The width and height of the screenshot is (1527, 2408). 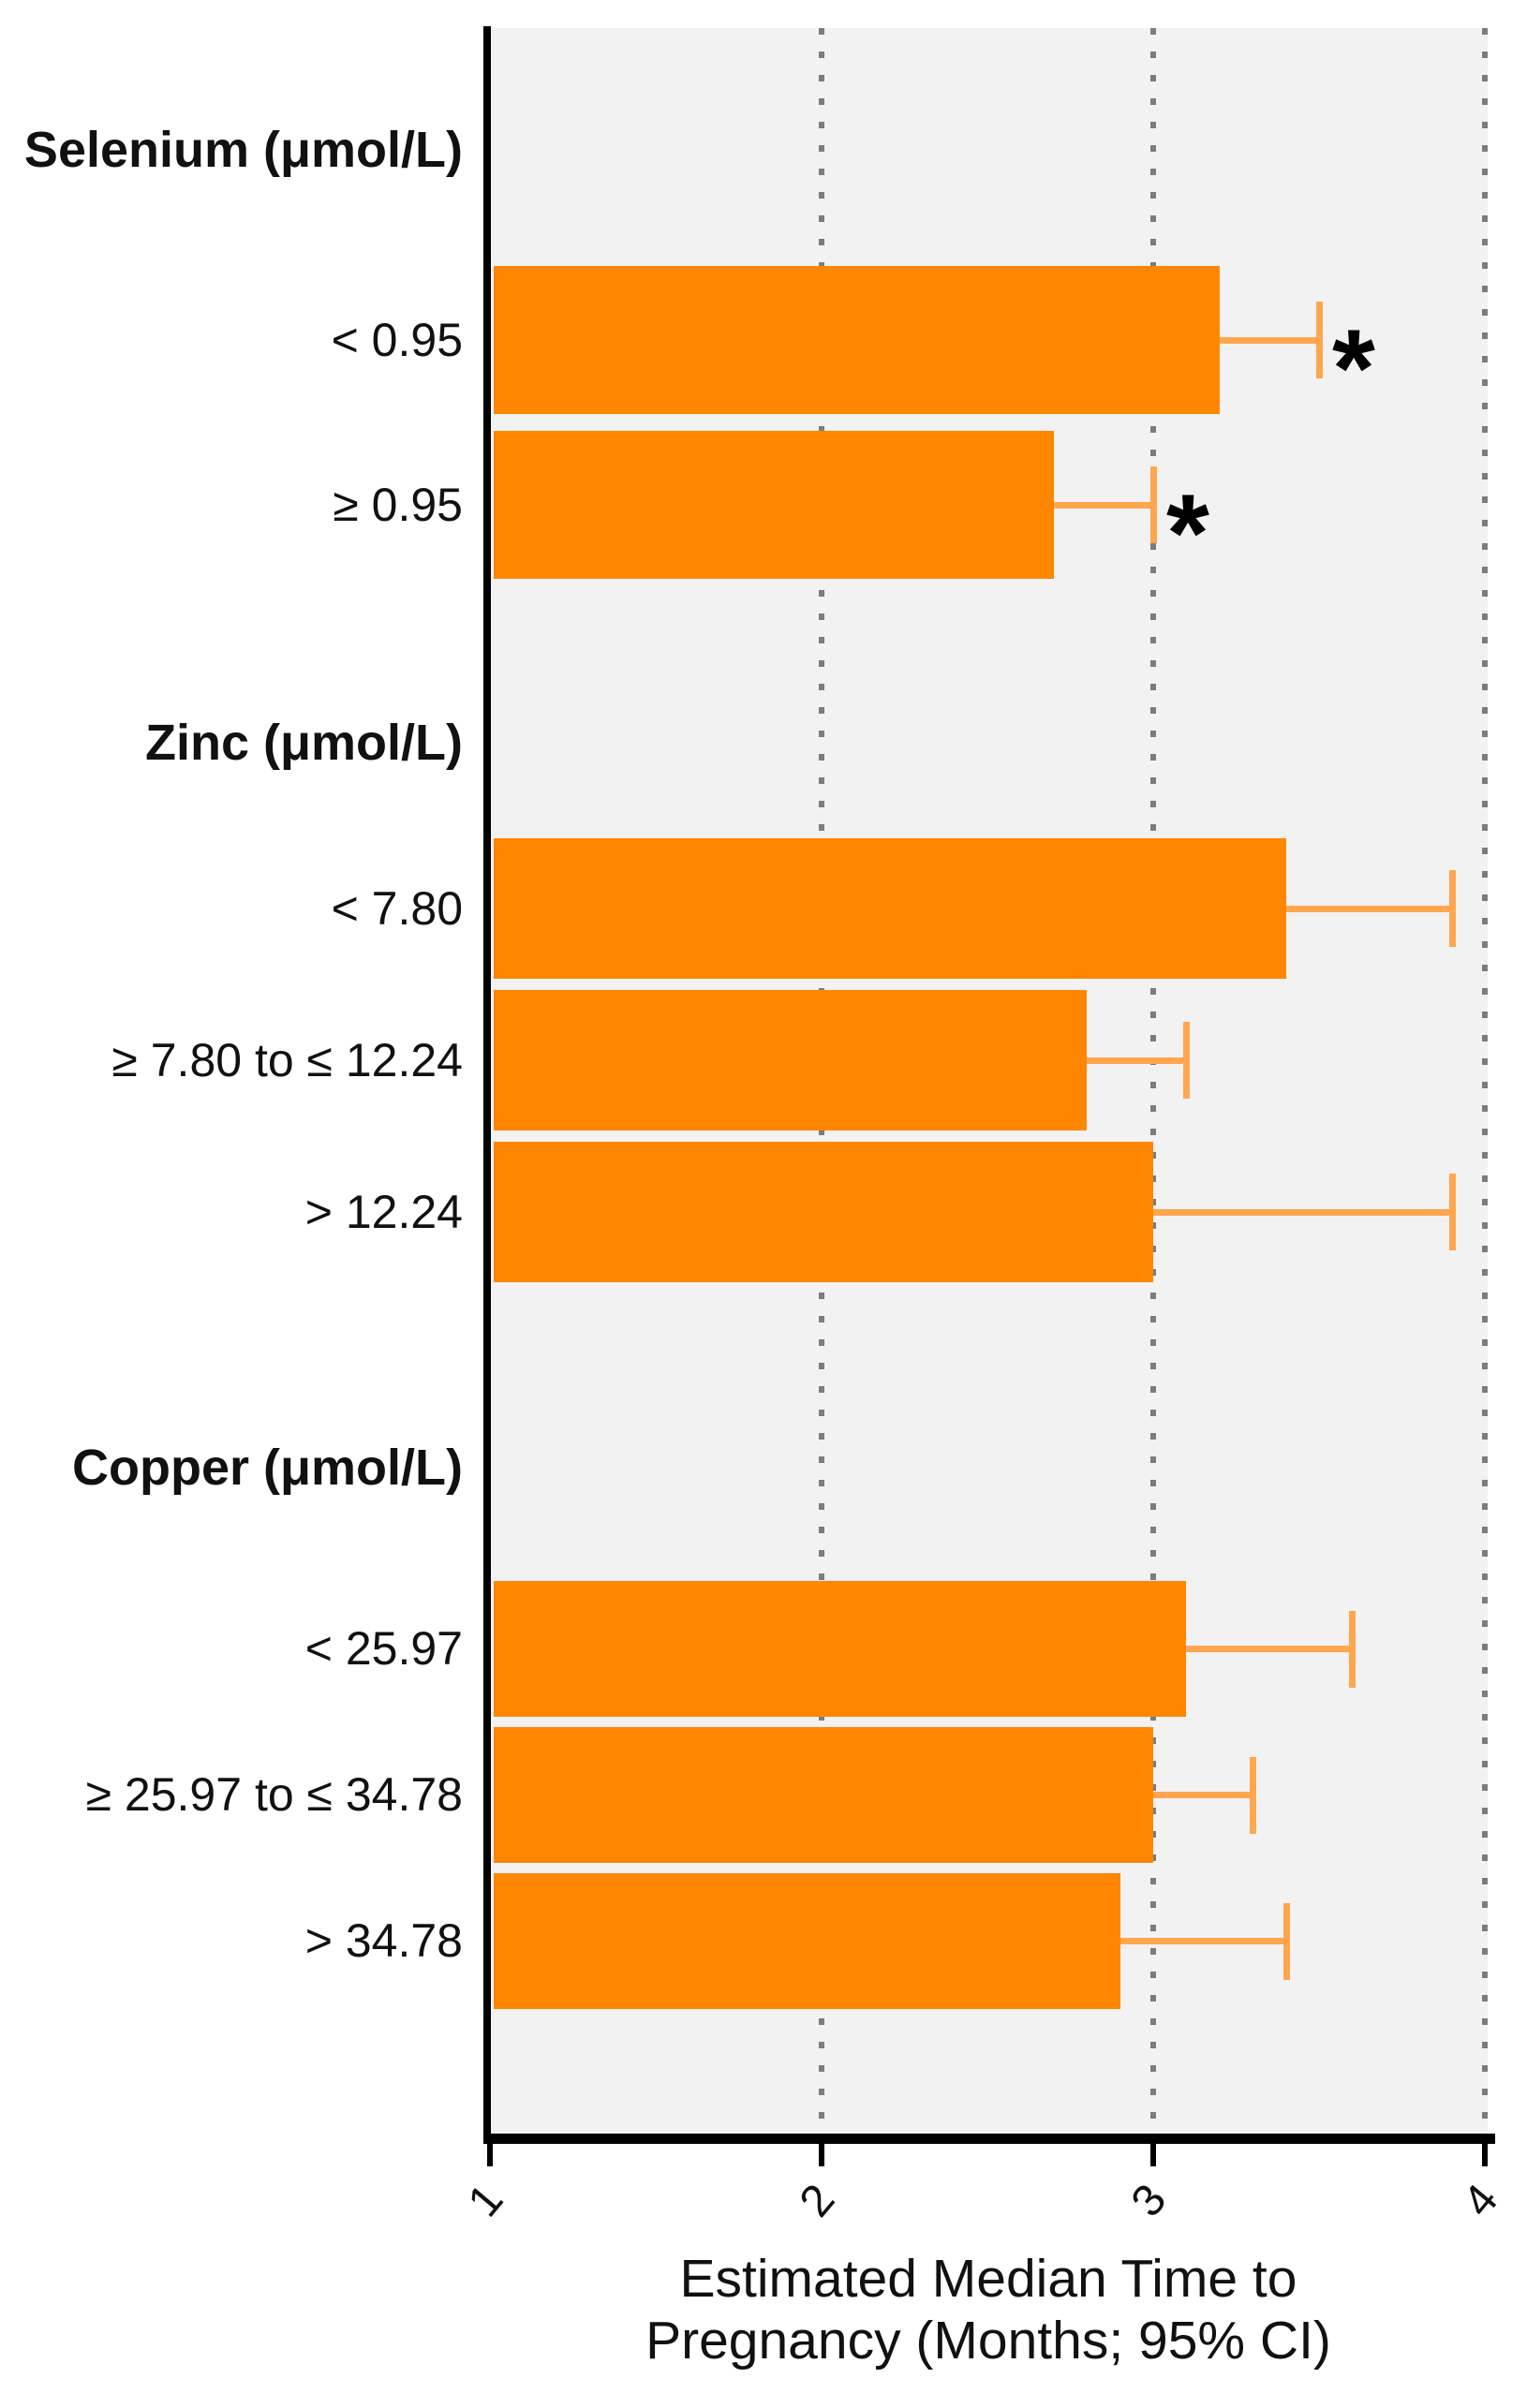 I want to click on x-axis-title-line1: Estimated Median Time to, so click(x=988, y=2279).